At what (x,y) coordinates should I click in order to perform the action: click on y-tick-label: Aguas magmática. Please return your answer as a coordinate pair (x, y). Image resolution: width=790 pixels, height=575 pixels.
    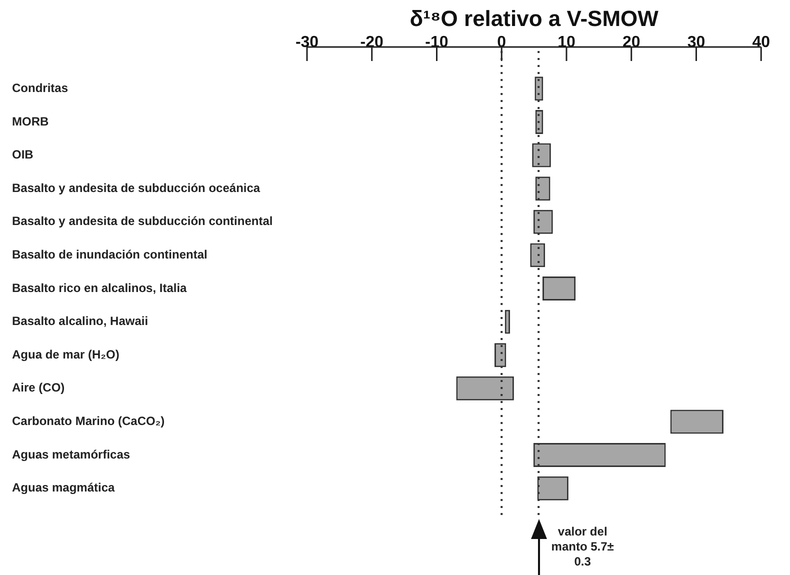
    Looking at the image, I should click on (64, 487).